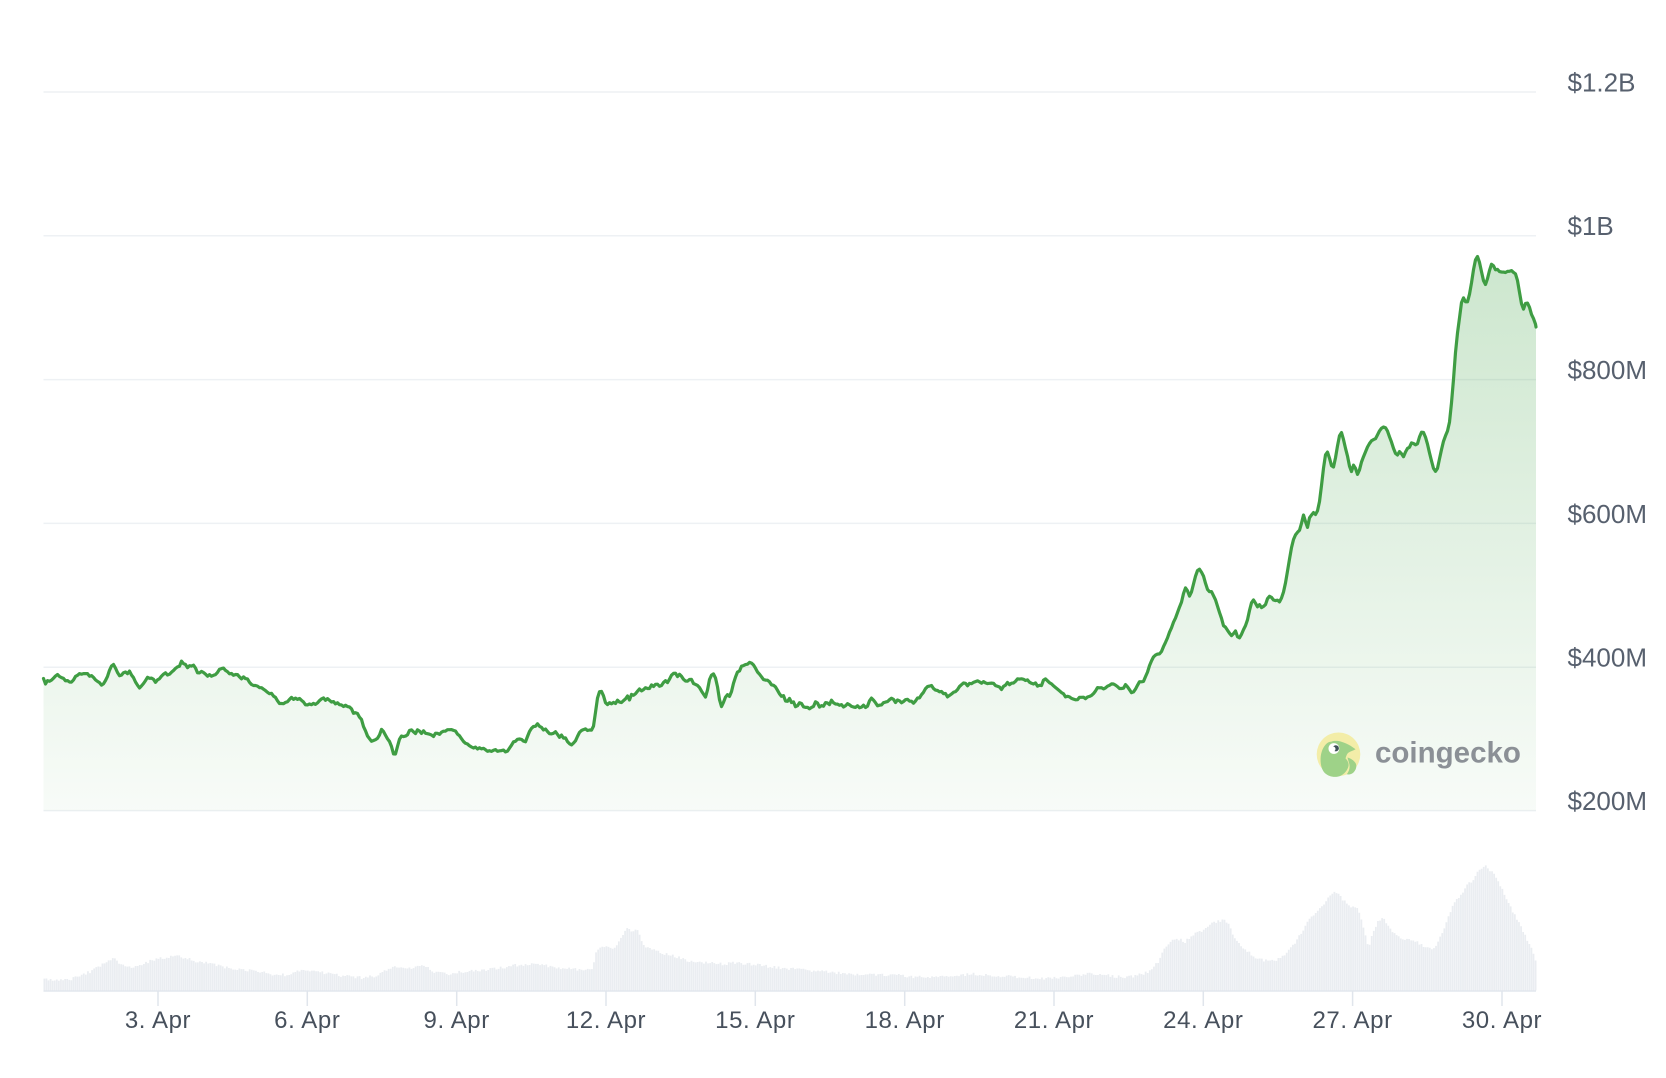  I want to click on svg-text: $600M, so click(1608, 514).